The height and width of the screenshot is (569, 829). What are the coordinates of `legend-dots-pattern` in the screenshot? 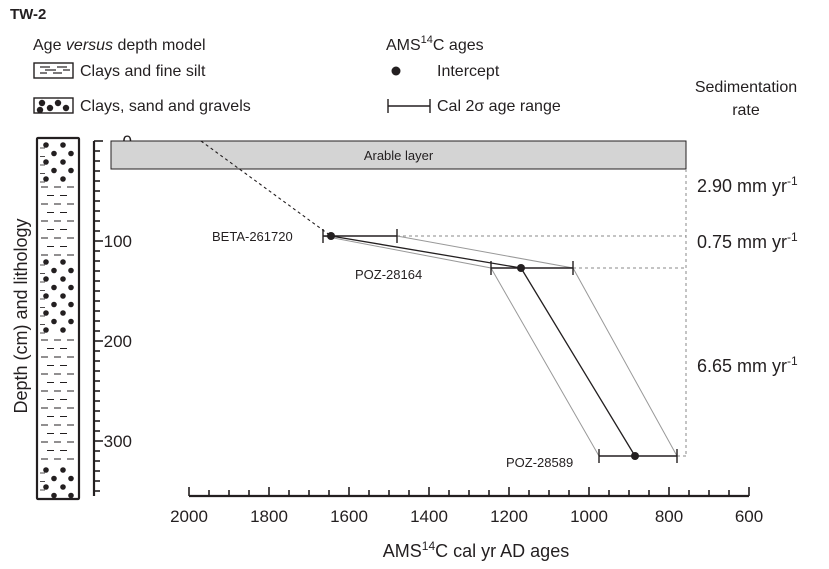 It's located at (53, 106).